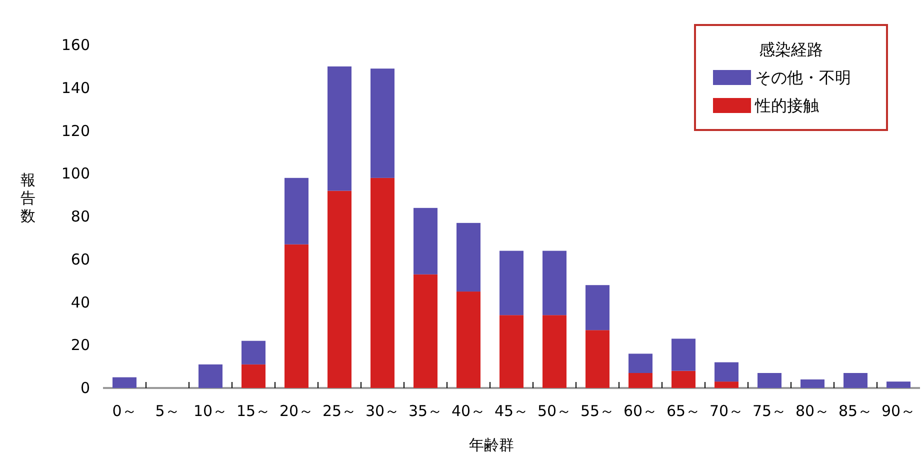 This screenshot has width=924, height=456. What do you see at coordinates (791, 49) in the screenshot?
I see `legend-title: 感染経路` at bounding box center [791, 49].